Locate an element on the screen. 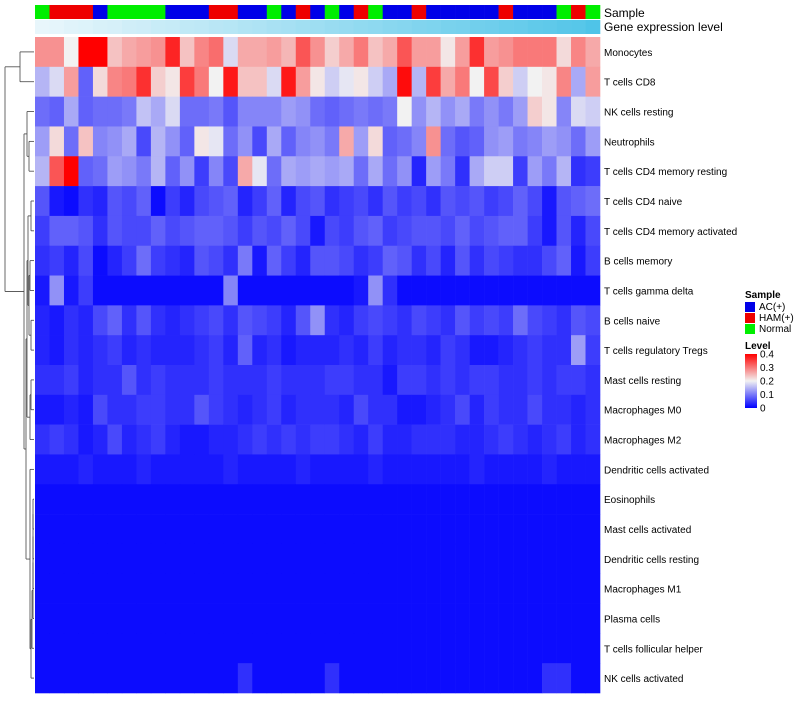 Image resolution: width=800 pixels, height=705 pixels. legend-title-sample: Sample is located at coordinates (763, 295).